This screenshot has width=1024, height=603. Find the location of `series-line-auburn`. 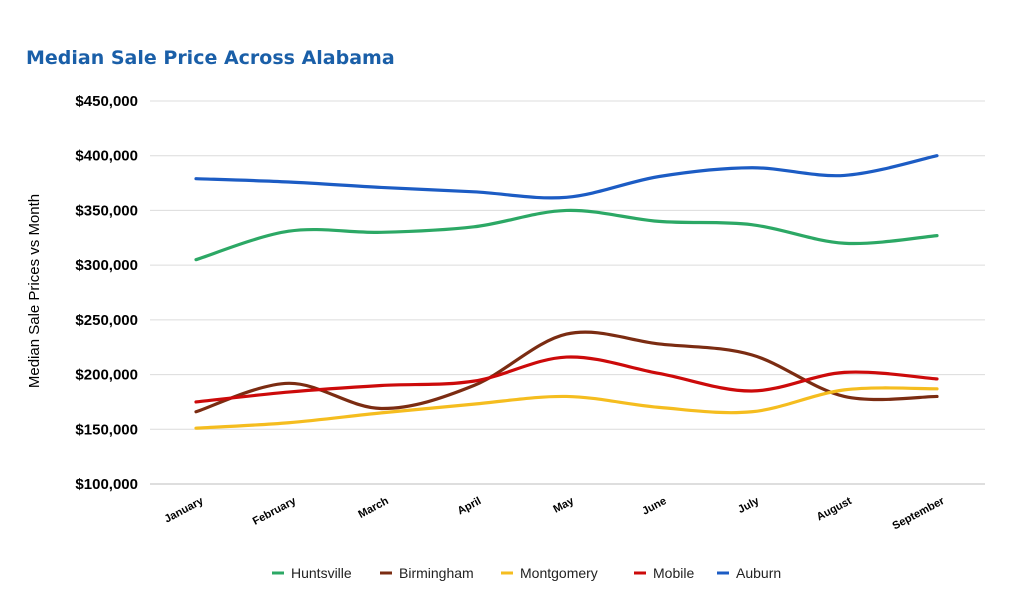

series-line-auburn is located at coordinates (566, 177).